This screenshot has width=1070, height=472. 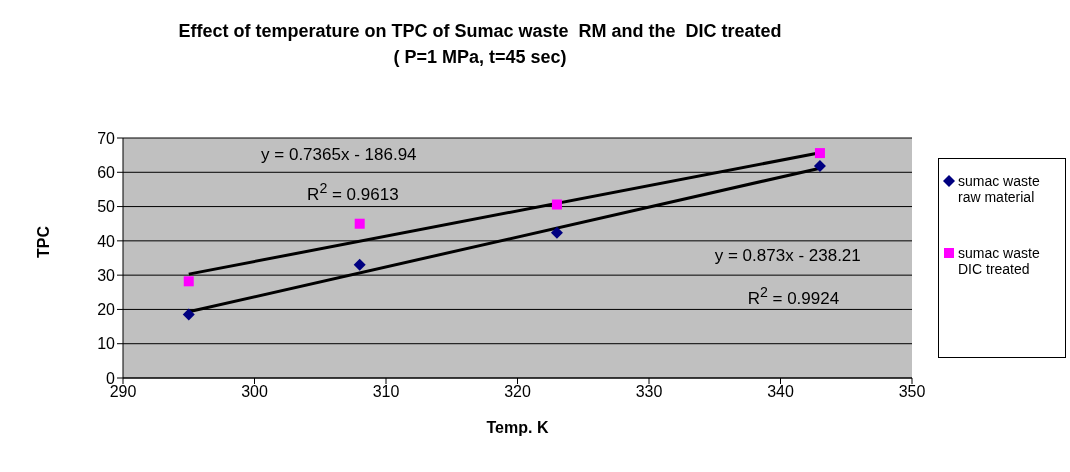 What do you see at coordinates (912, 392) in the screenshot?
I see `x-tick-label: 350` at bounding box center [912, 392].